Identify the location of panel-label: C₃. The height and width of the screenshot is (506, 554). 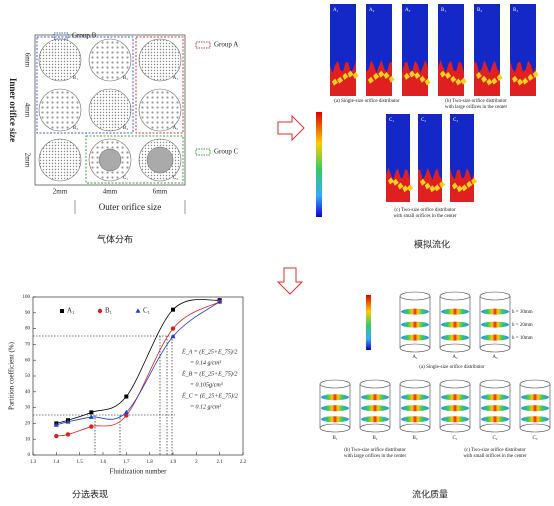
(455, 120).